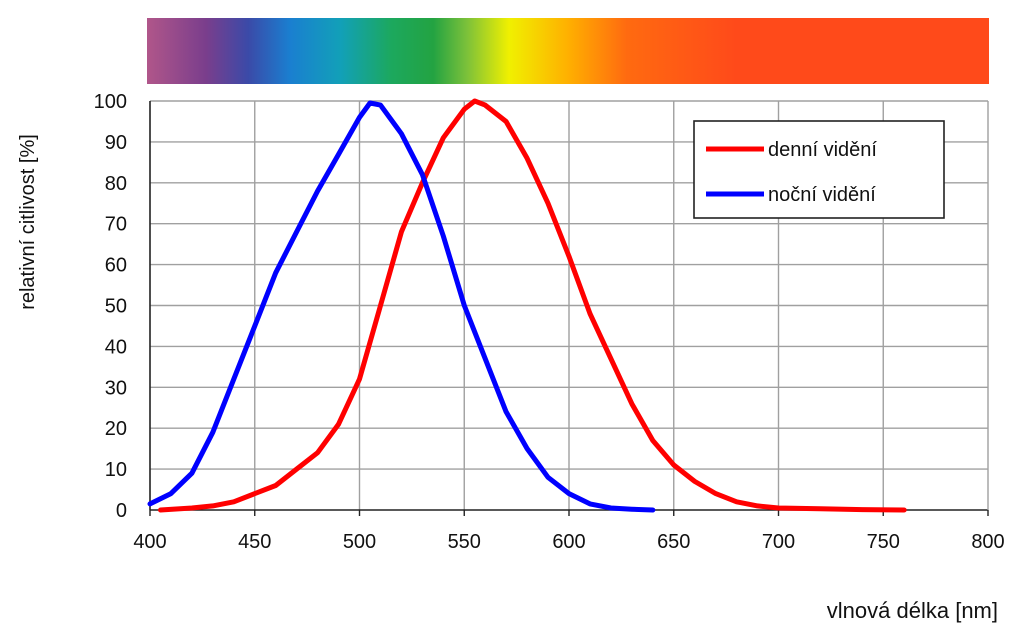  I want to click on y-tick-label: 30, so click(116, 388).